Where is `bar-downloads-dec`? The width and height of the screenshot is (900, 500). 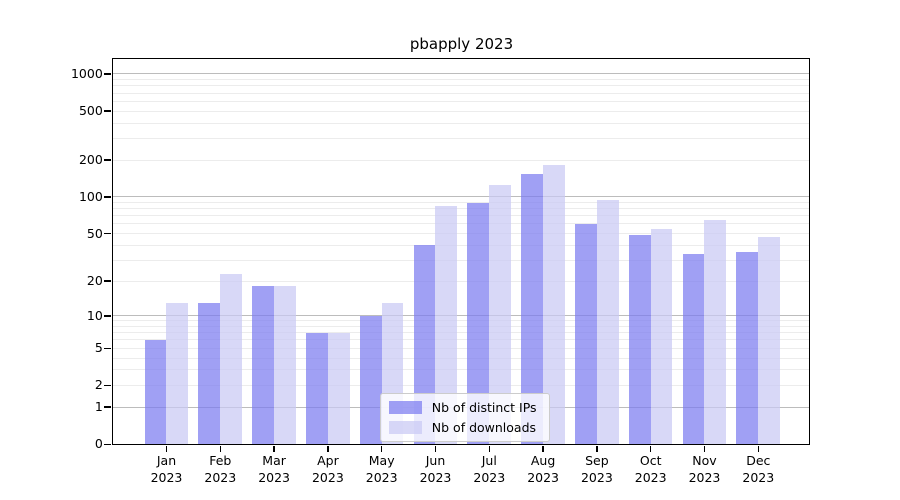
bar-downloads-dec is located at coordinates (769, 340).